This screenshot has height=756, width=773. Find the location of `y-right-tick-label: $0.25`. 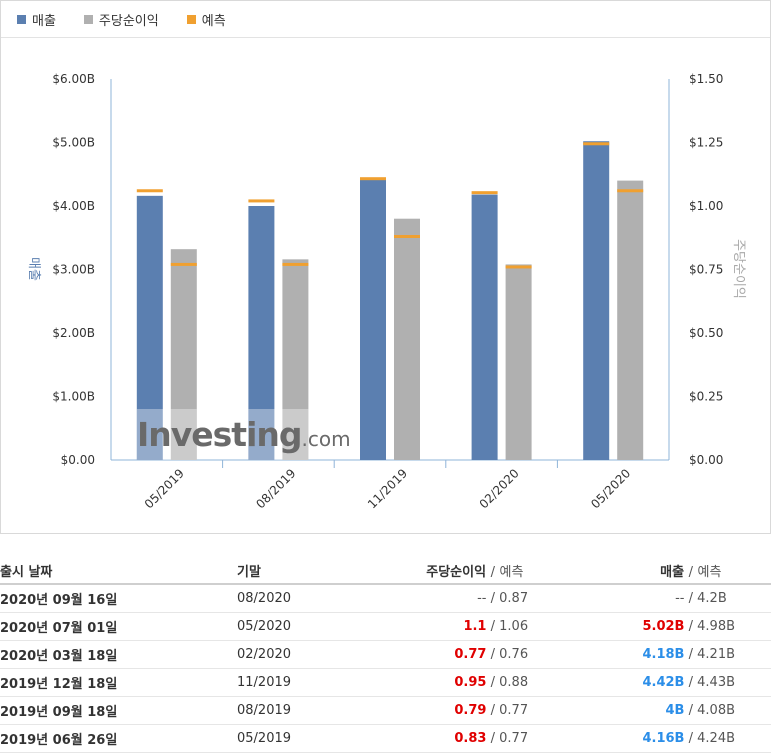

y-right-tick-label: $0.25 is located at coordinates (706, 397).